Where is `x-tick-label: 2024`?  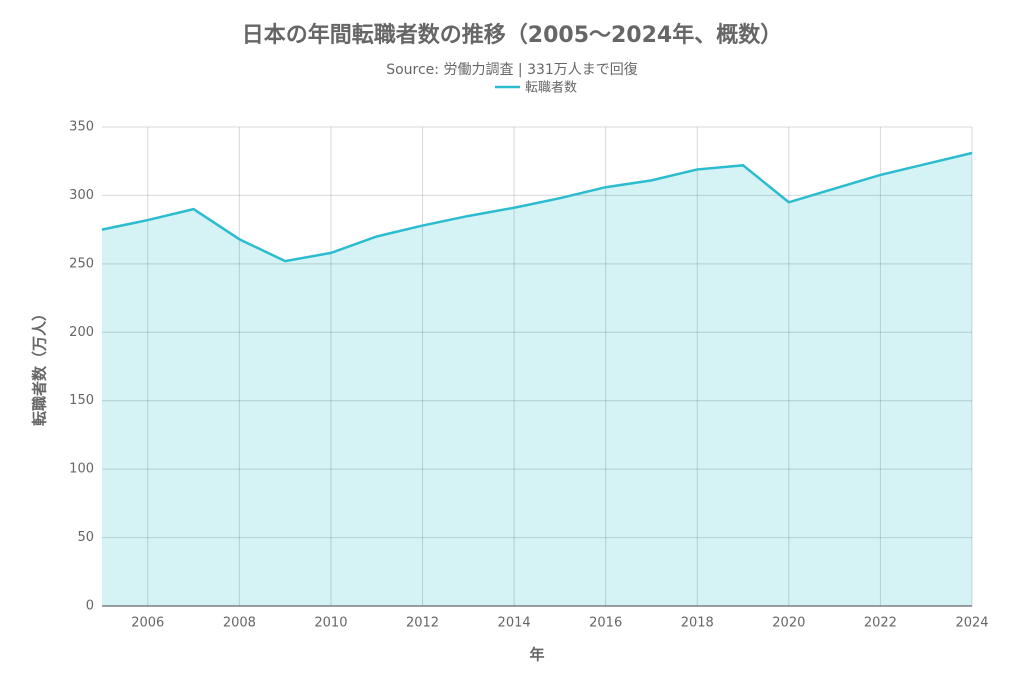 x-tick-label: 2024 is located at coordinates (971, 623).